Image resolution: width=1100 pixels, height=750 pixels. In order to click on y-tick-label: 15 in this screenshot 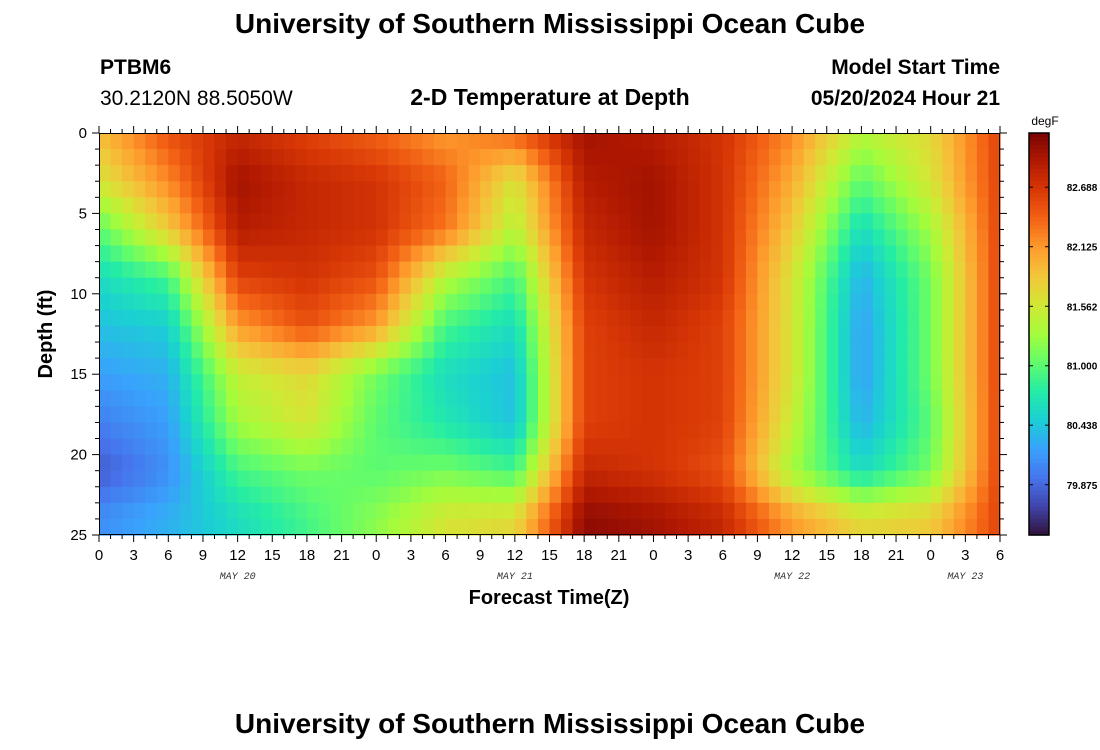, I will do `click(78, 374)`.